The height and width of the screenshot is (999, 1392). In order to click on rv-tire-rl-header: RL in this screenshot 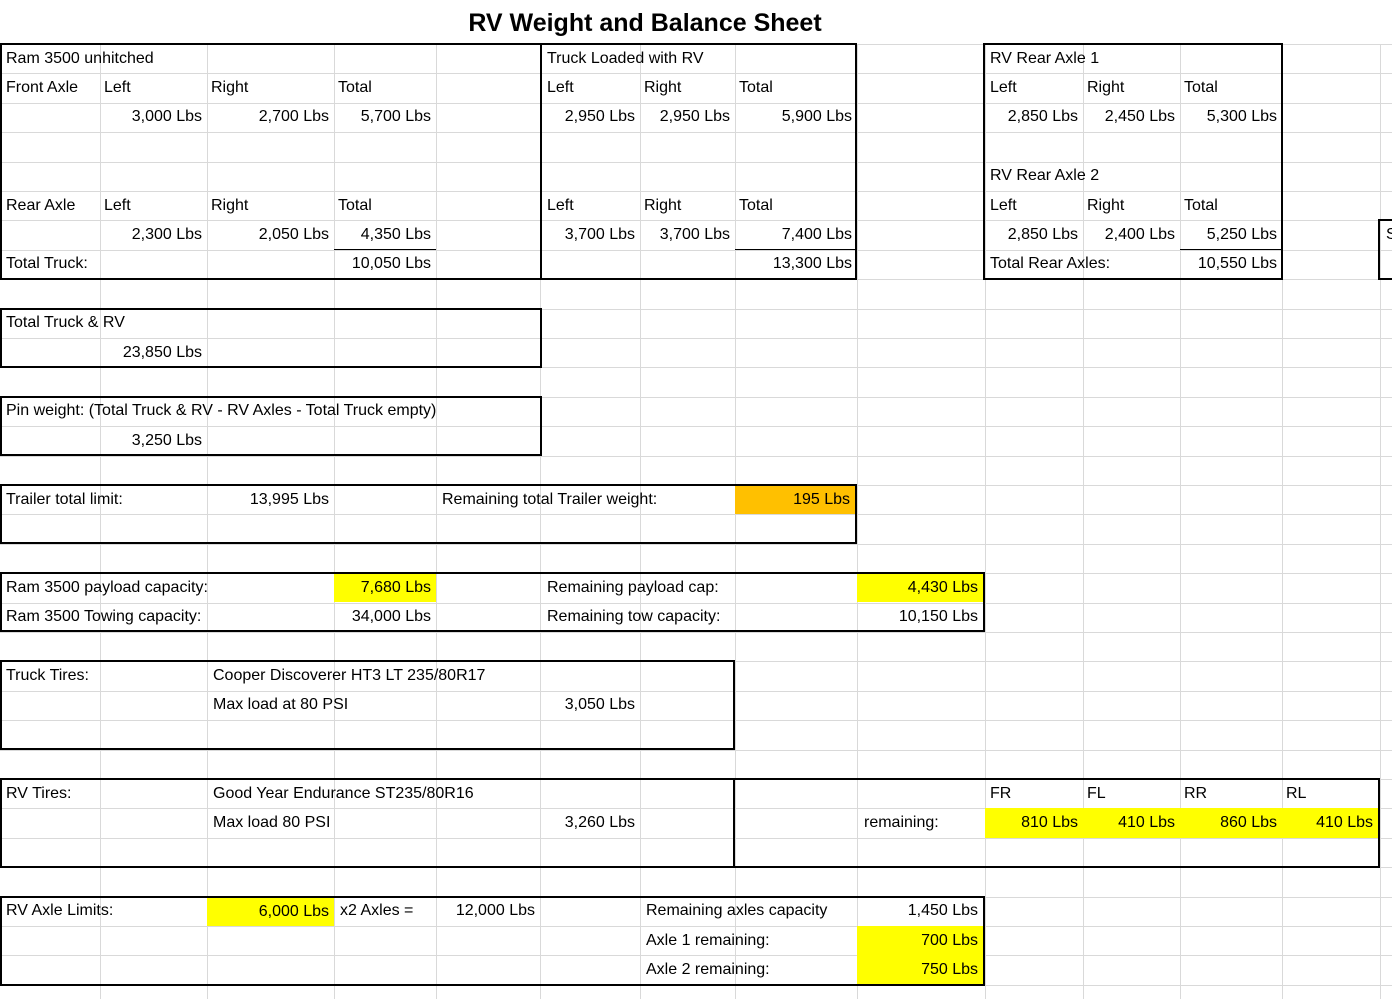, I will do `click(1296, 793)`.